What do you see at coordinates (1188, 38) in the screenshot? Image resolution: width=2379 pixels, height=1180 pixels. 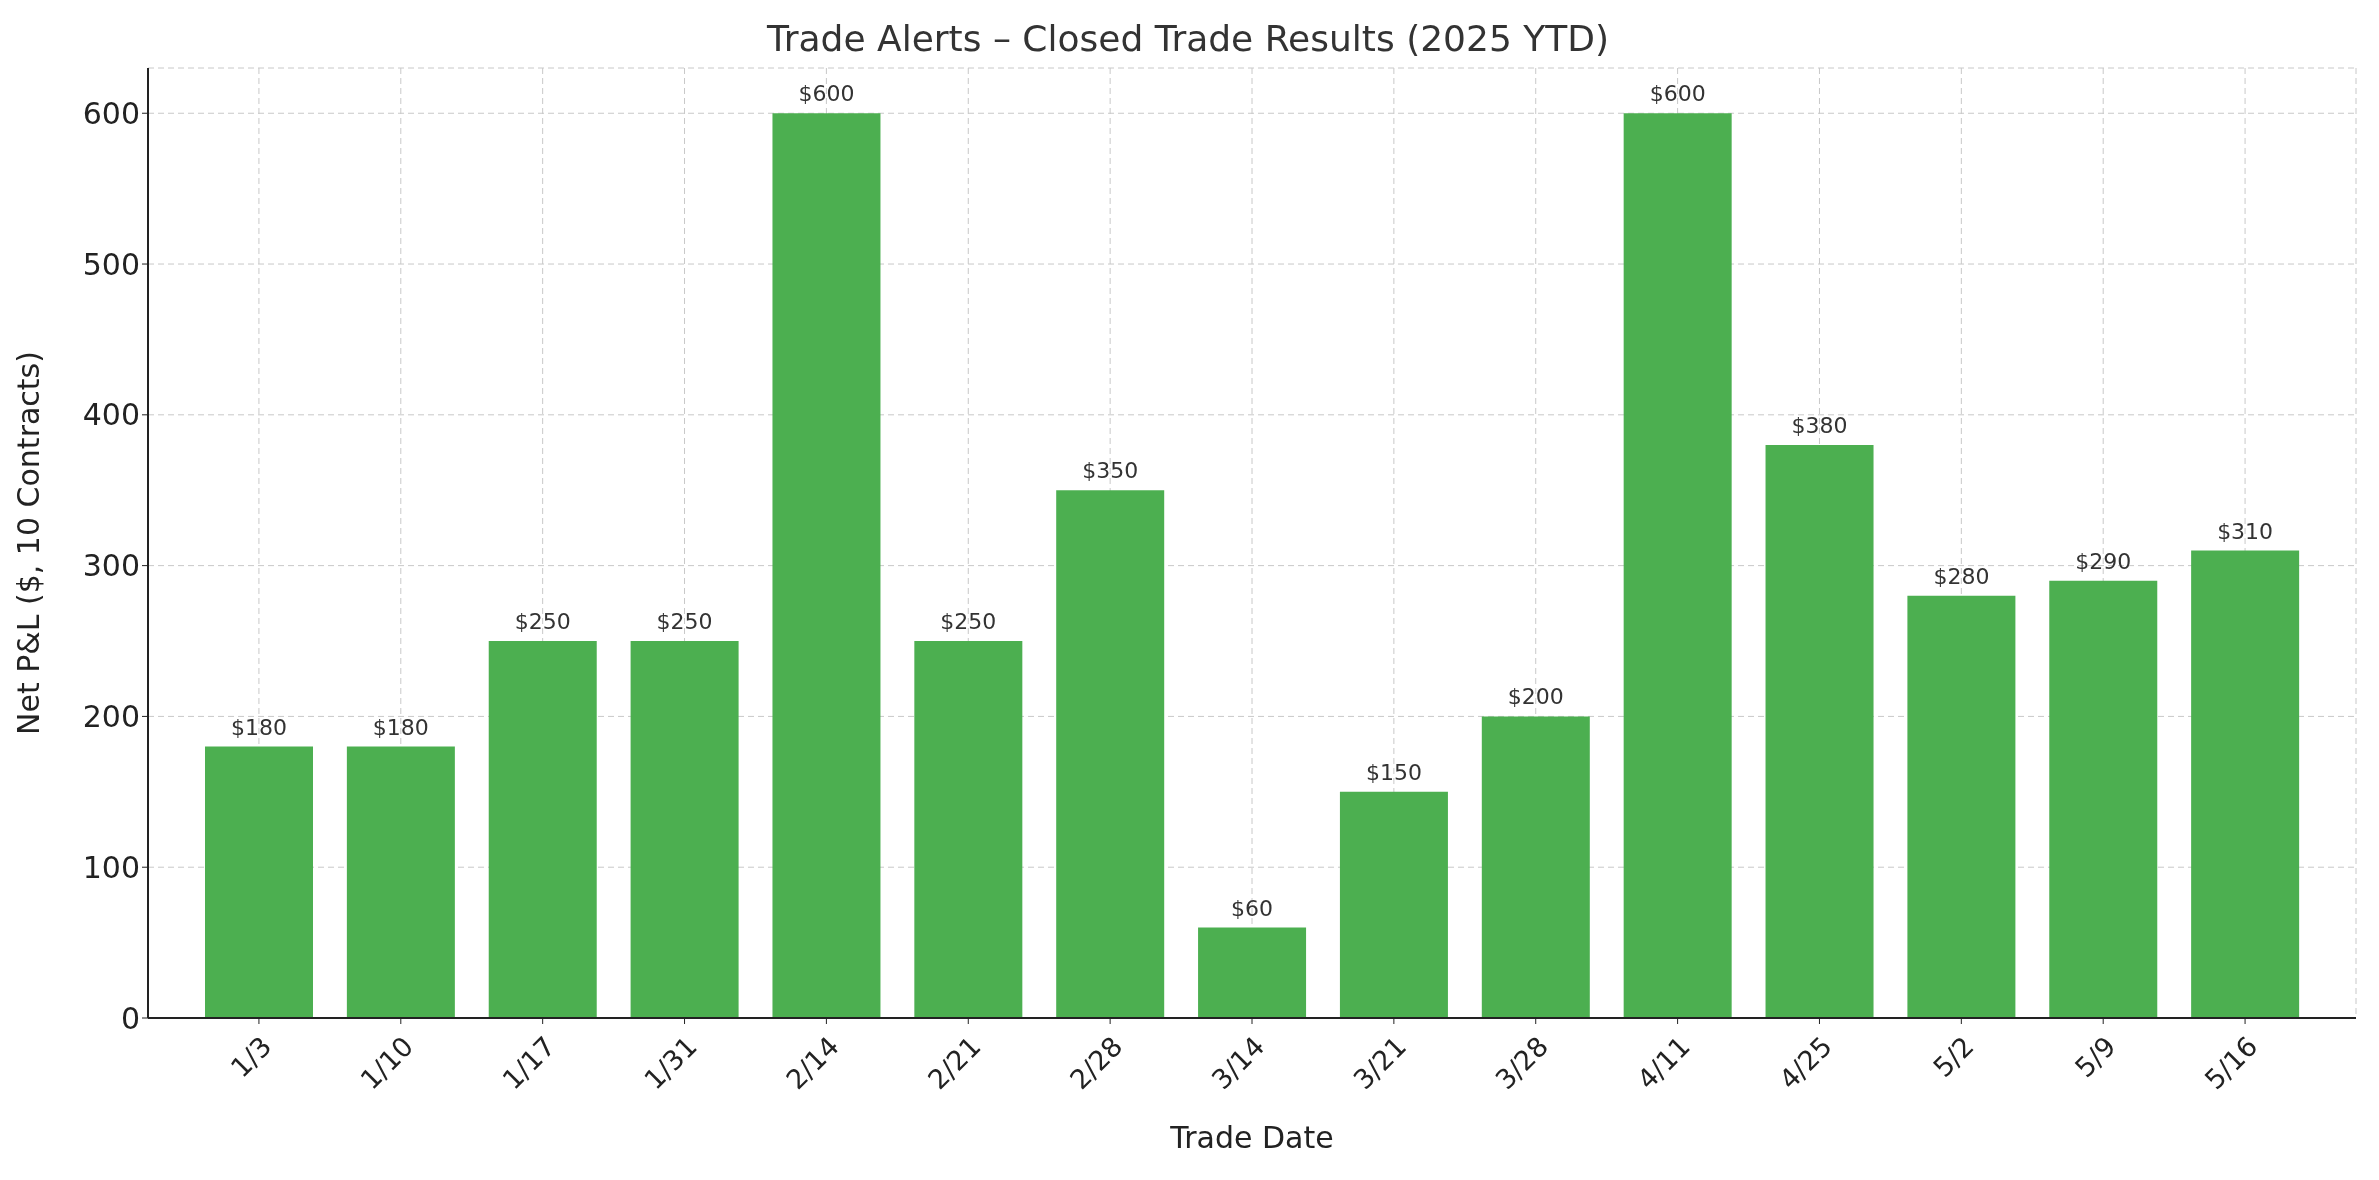 I see `chart-title: Trade Alerts – Closed Trade Results (2025 YTD)` at bounding box center [1188, 38].